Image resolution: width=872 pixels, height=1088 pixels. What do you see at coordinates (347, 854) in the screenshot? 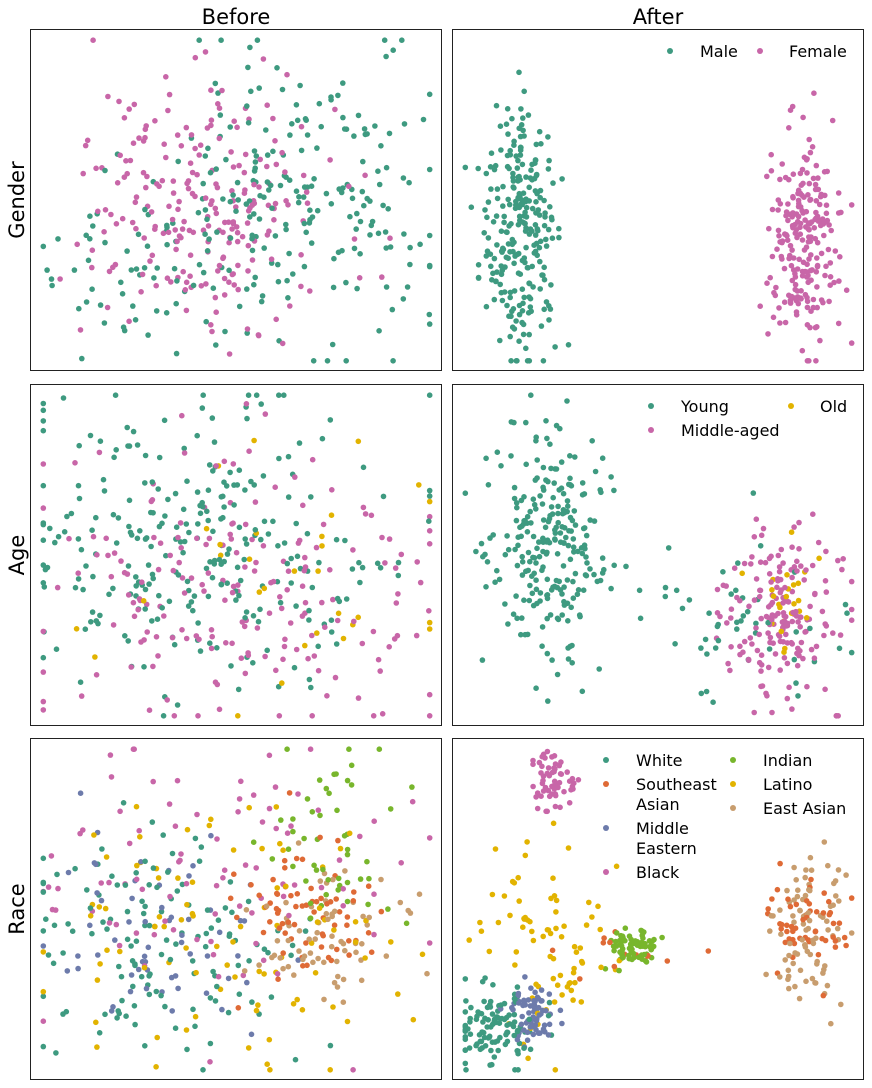
I see `point-indian` at bounding box center [347, 854].